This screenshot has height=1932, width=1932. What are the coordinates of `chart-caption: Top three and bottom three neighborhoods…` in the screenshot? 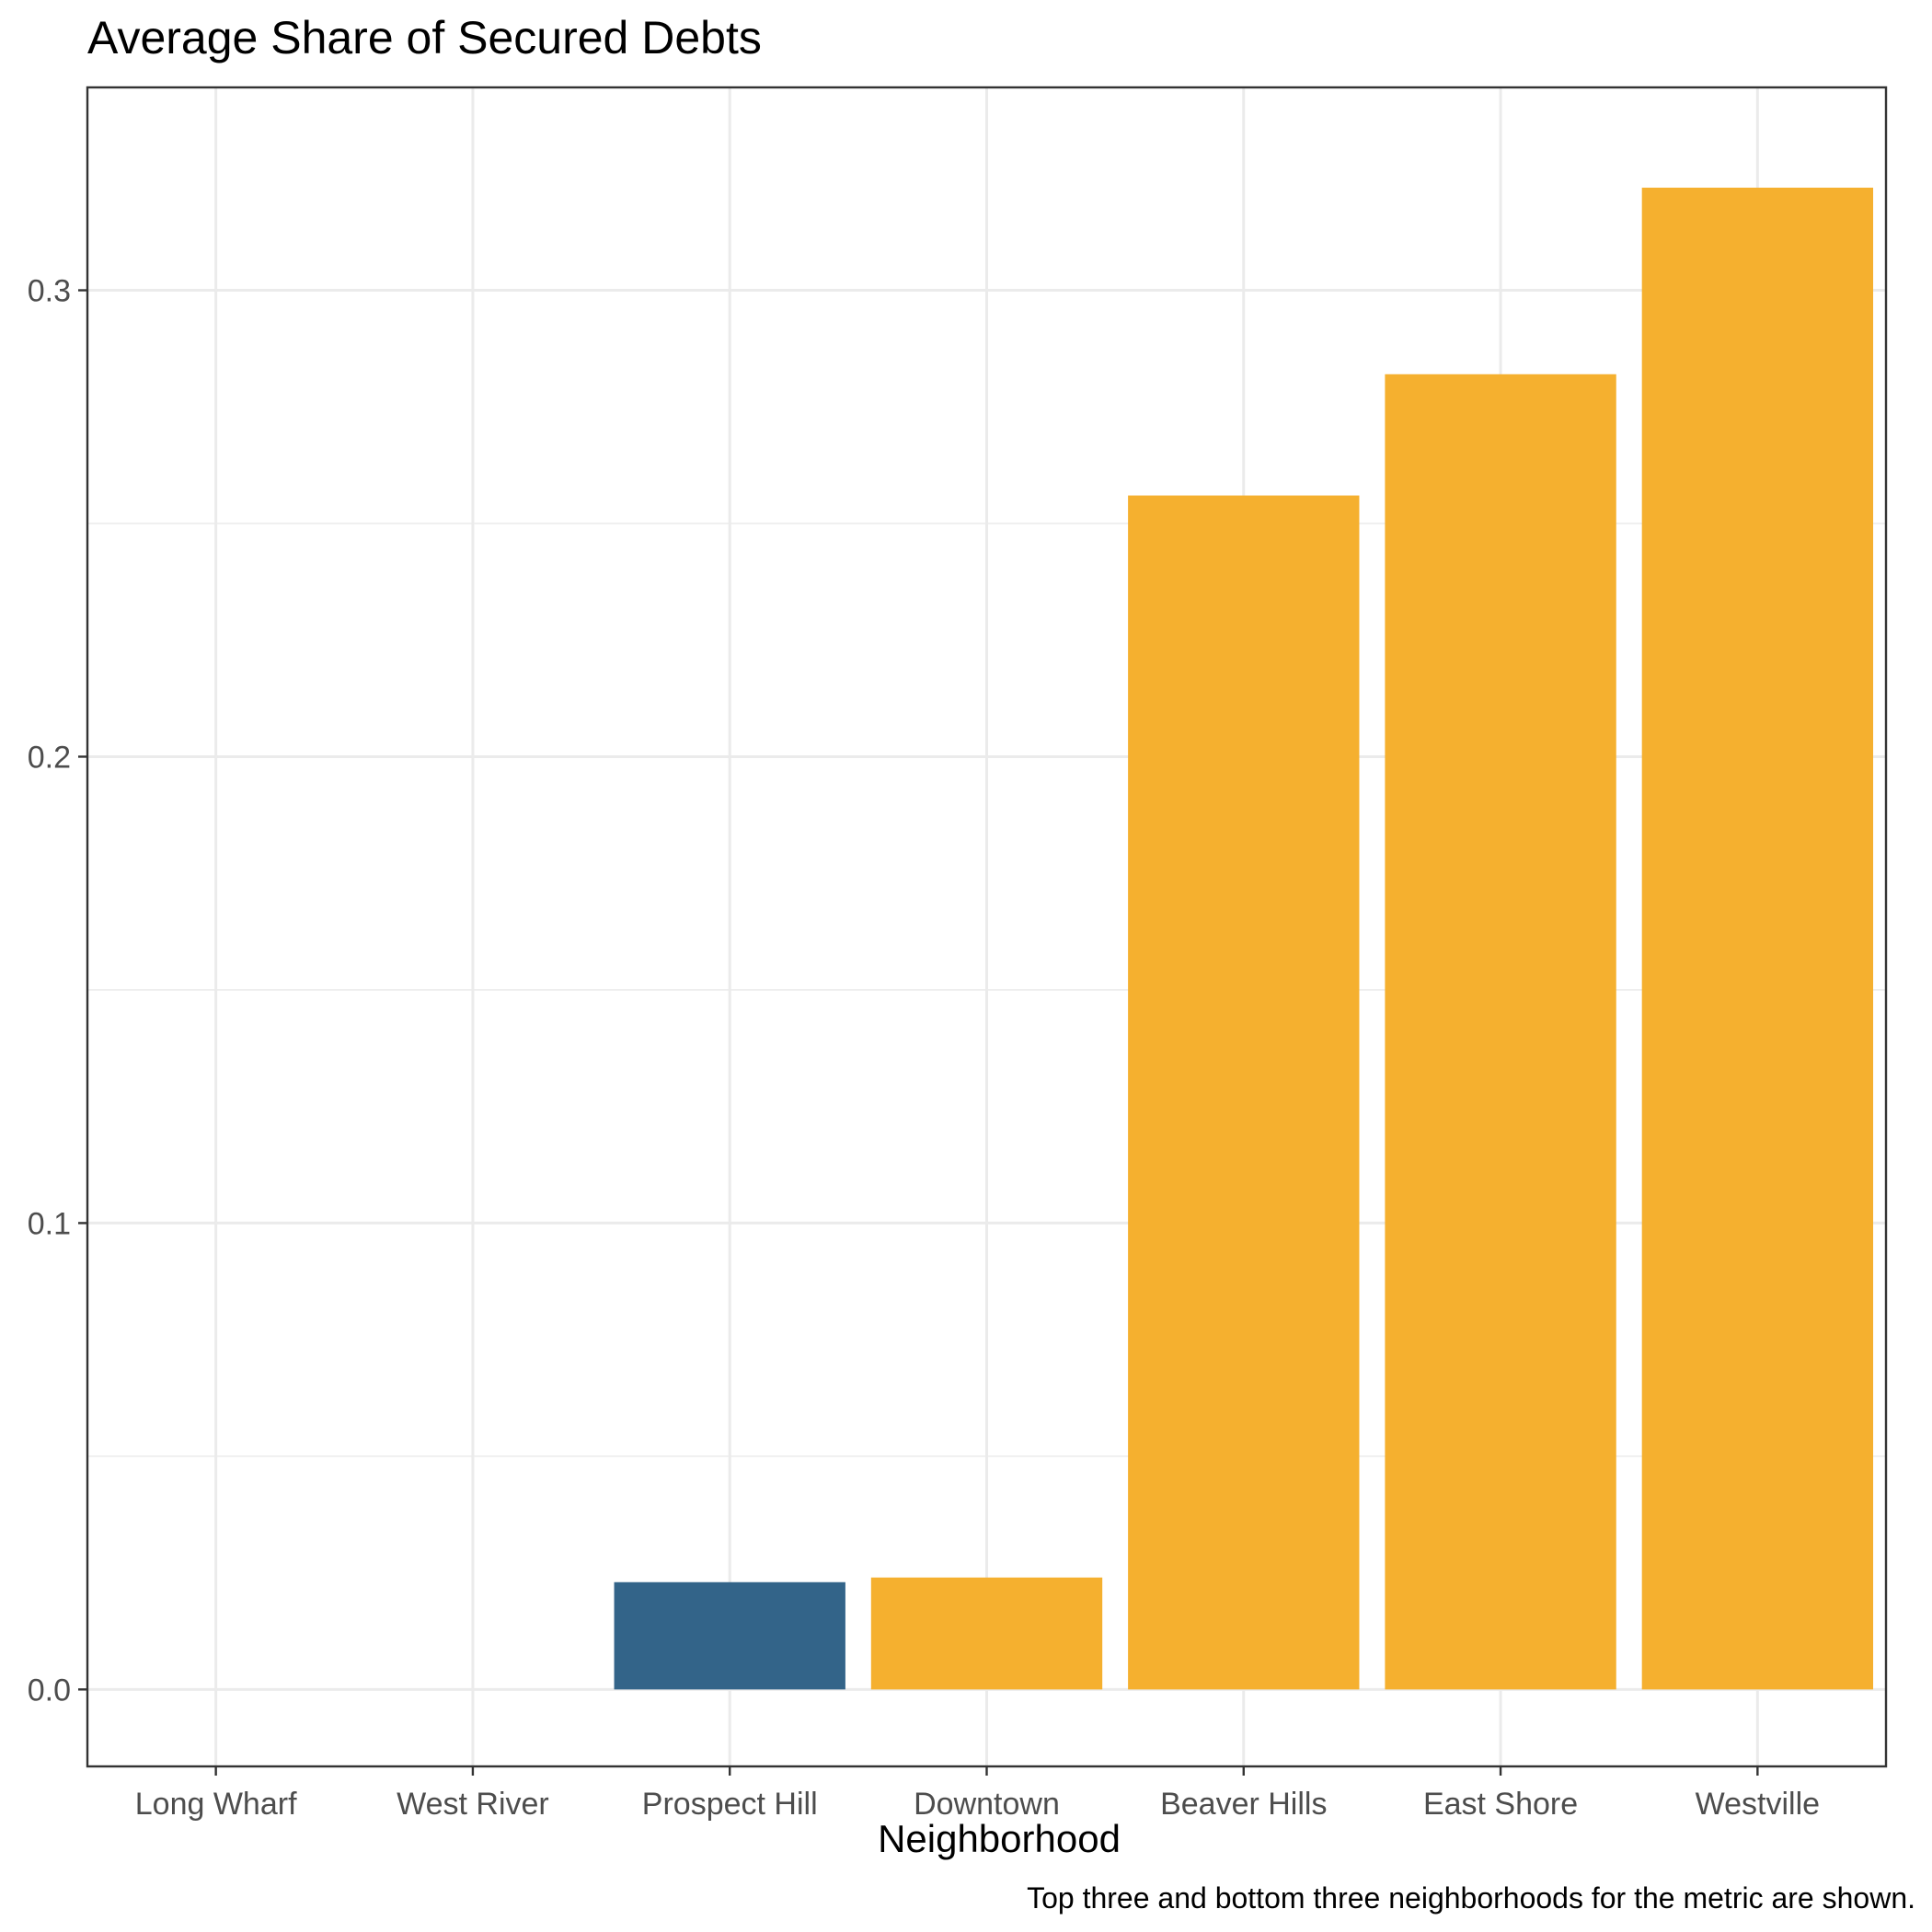 It's located at (1471, 1898).